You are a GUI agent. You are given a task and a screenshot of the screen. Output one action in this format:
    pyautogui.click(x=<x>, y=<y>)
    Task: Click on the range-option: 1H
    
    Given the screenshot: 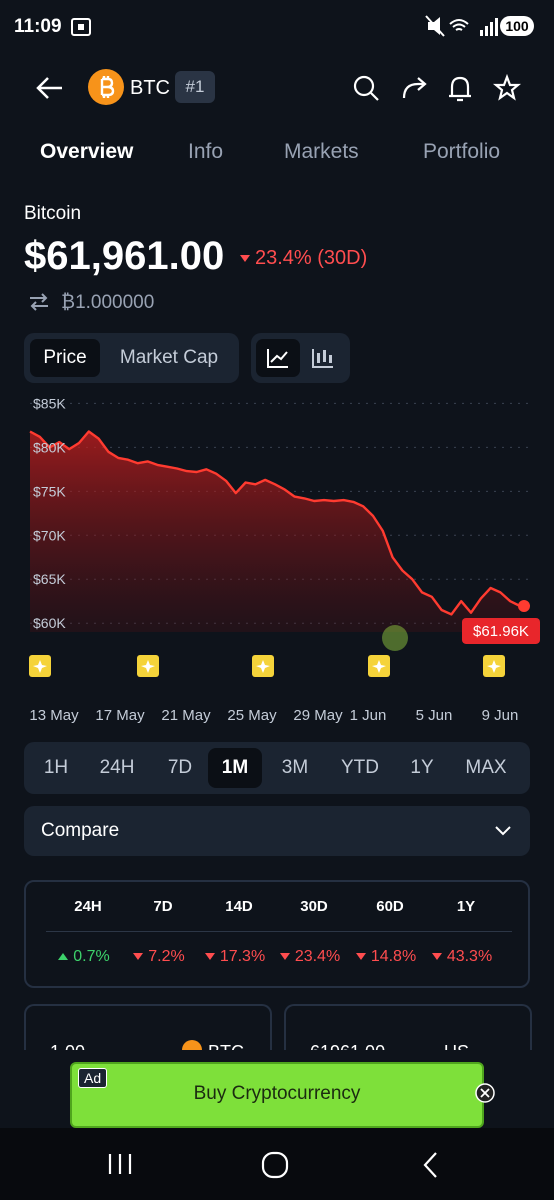 What is the action you would take?
    pyautogui.click(x=56, y=767)
    